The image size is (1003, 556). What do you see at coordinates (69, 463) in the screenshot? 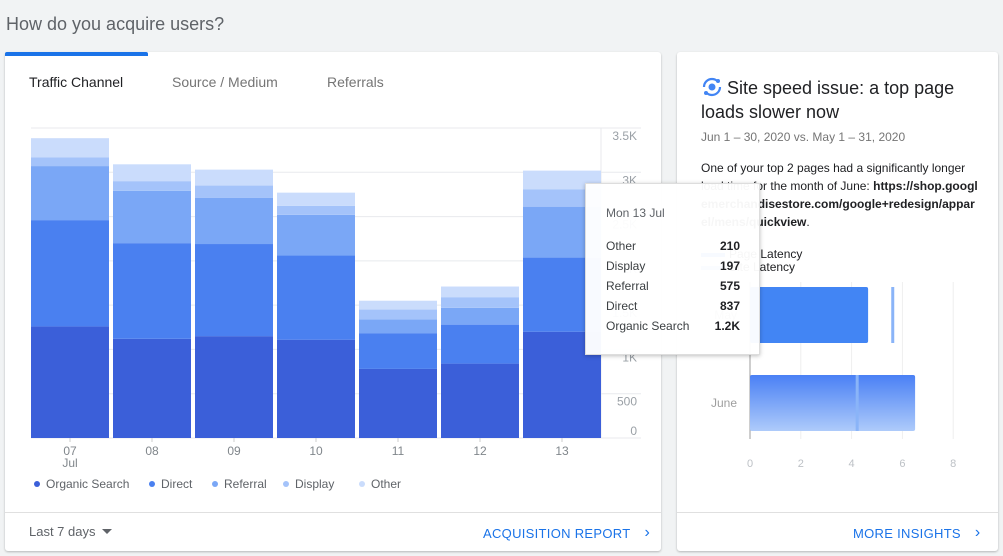
I see `x-sublabel: Jul` at bounding box center [69, 463].